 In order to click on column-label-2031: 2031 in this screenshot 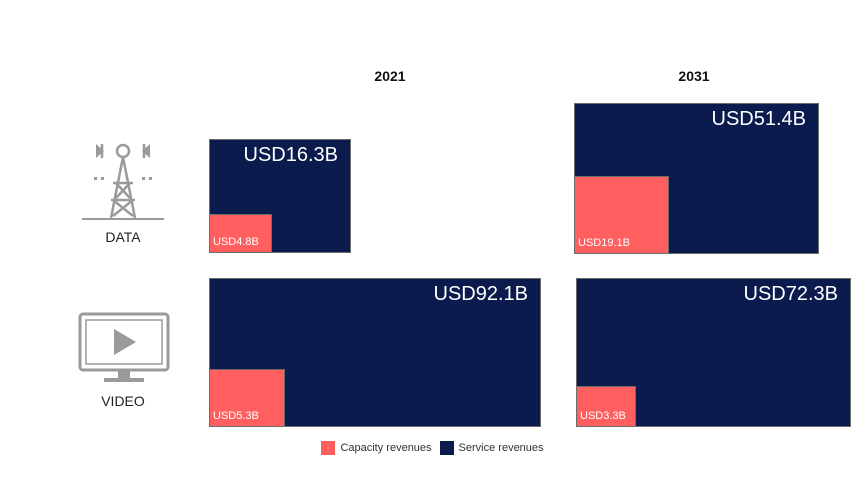, I will do `click(694, 76)`.